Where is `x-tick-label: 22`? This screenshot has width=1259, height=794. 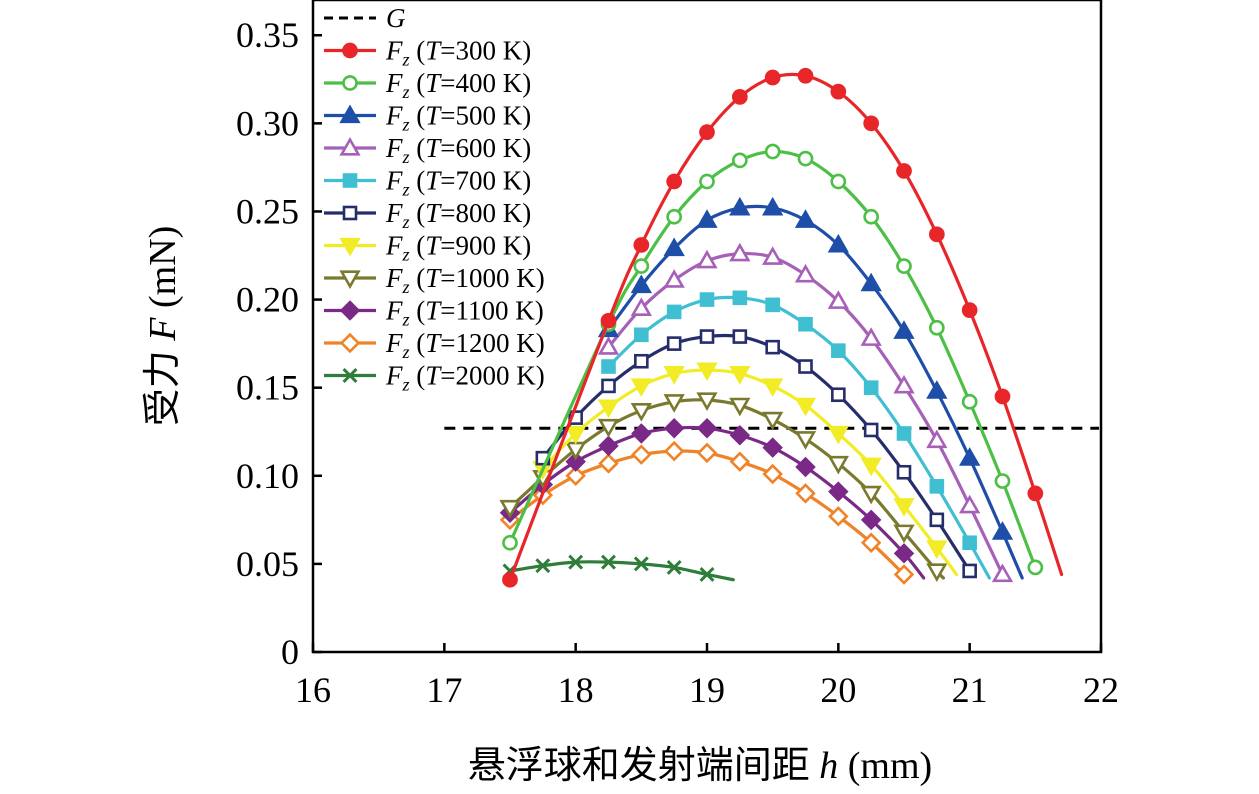
x-tick-label: 22 is located at coordinates (1101, 690).